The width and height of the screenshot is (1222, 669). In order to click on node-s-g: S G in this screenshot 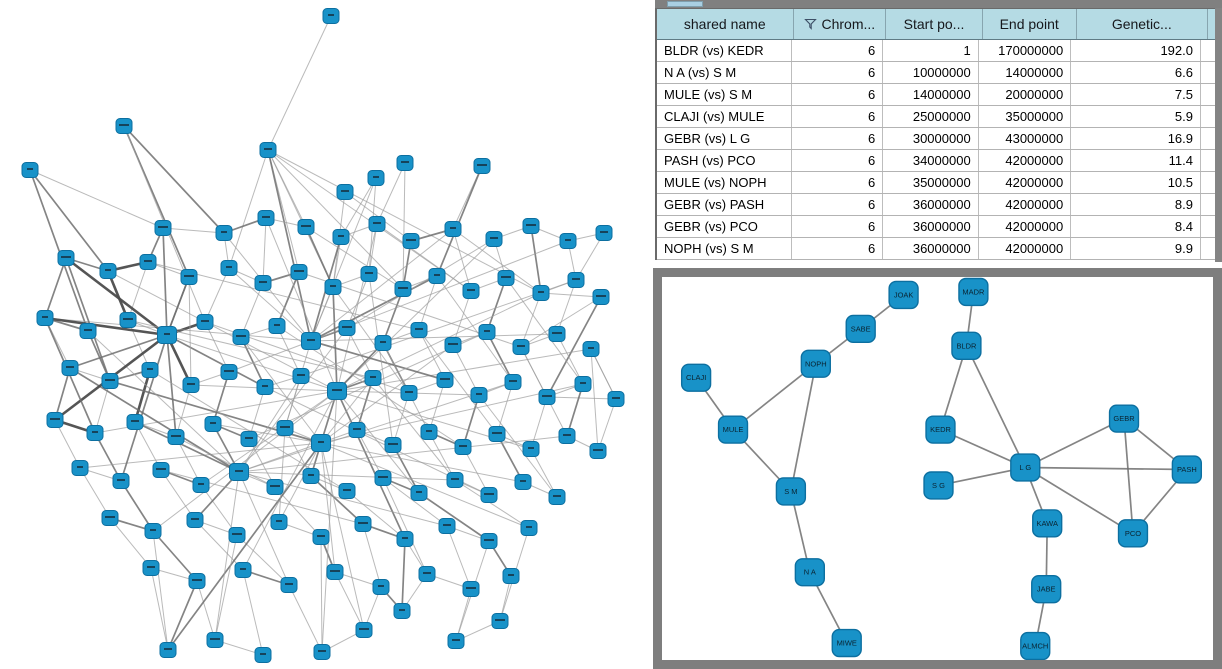, I will do `click(938, 485)`.